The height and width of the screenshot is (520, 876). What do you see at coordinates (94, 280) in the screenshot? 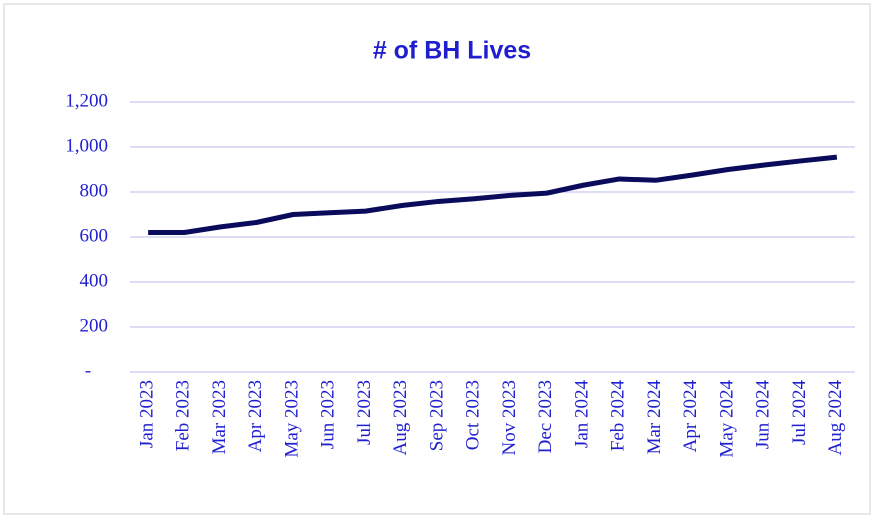
I see `y-tick-label: 400` at bounding box center [94, 280].